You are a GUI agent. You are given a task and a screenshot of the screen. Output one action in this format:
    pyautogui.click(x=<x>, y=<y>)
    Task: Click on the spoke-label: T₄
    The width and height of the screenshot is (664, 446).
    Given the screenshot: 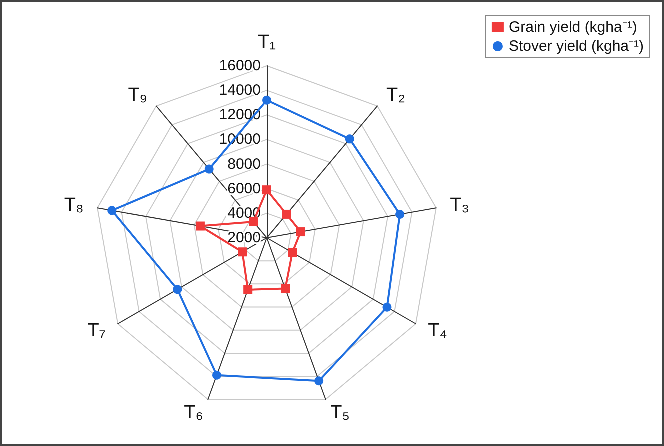 What is the action you would take?
    pyautogui.click(x=438, y=331)
    